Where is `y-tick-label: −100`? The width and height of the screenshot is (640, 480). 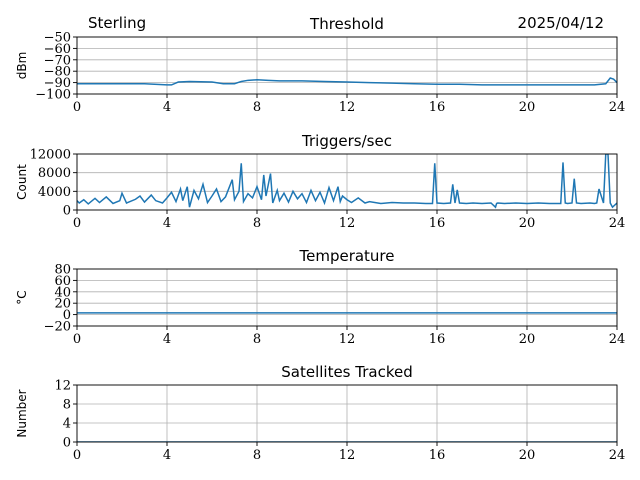 y-tick-label: −100 is located at coordinates (53, 95).